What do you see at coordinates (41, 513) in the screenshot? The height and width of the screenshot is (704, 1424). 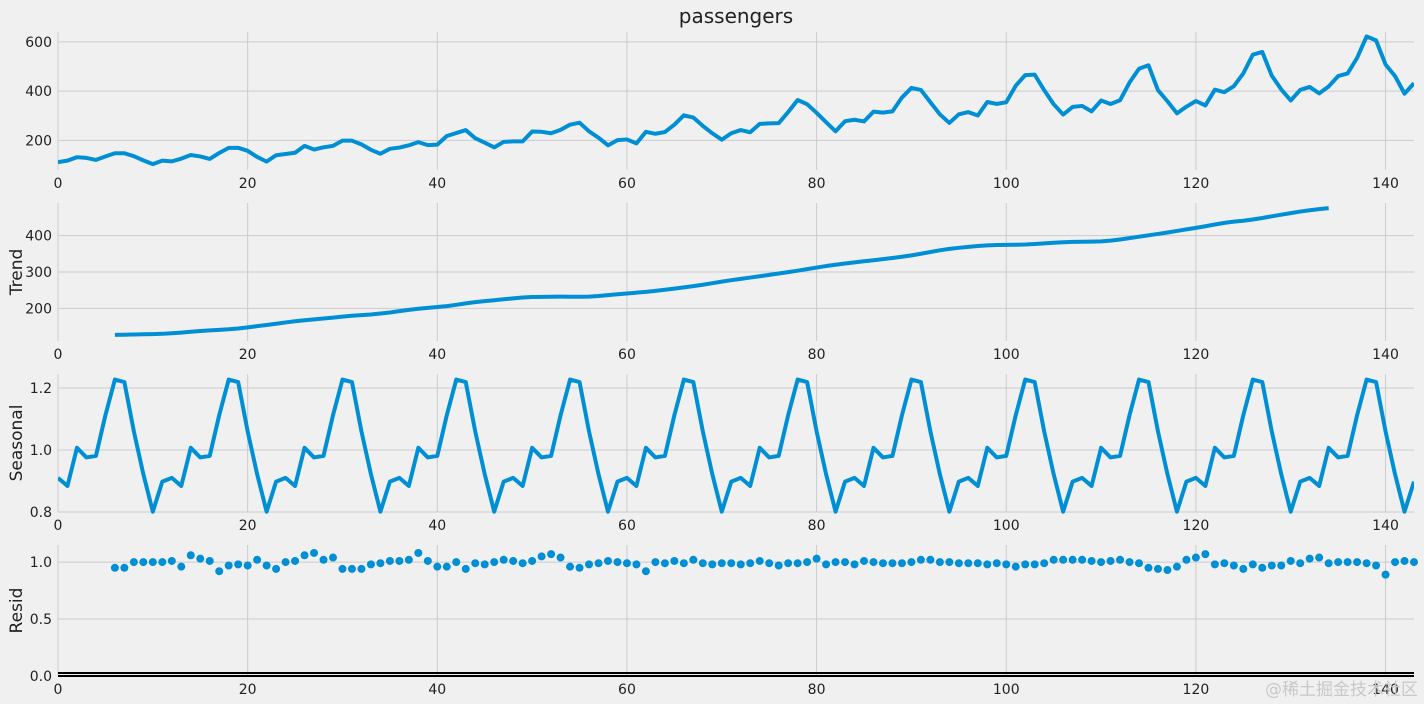 I see `y-tick-label: 0.8` at bounding box center [41, 513].